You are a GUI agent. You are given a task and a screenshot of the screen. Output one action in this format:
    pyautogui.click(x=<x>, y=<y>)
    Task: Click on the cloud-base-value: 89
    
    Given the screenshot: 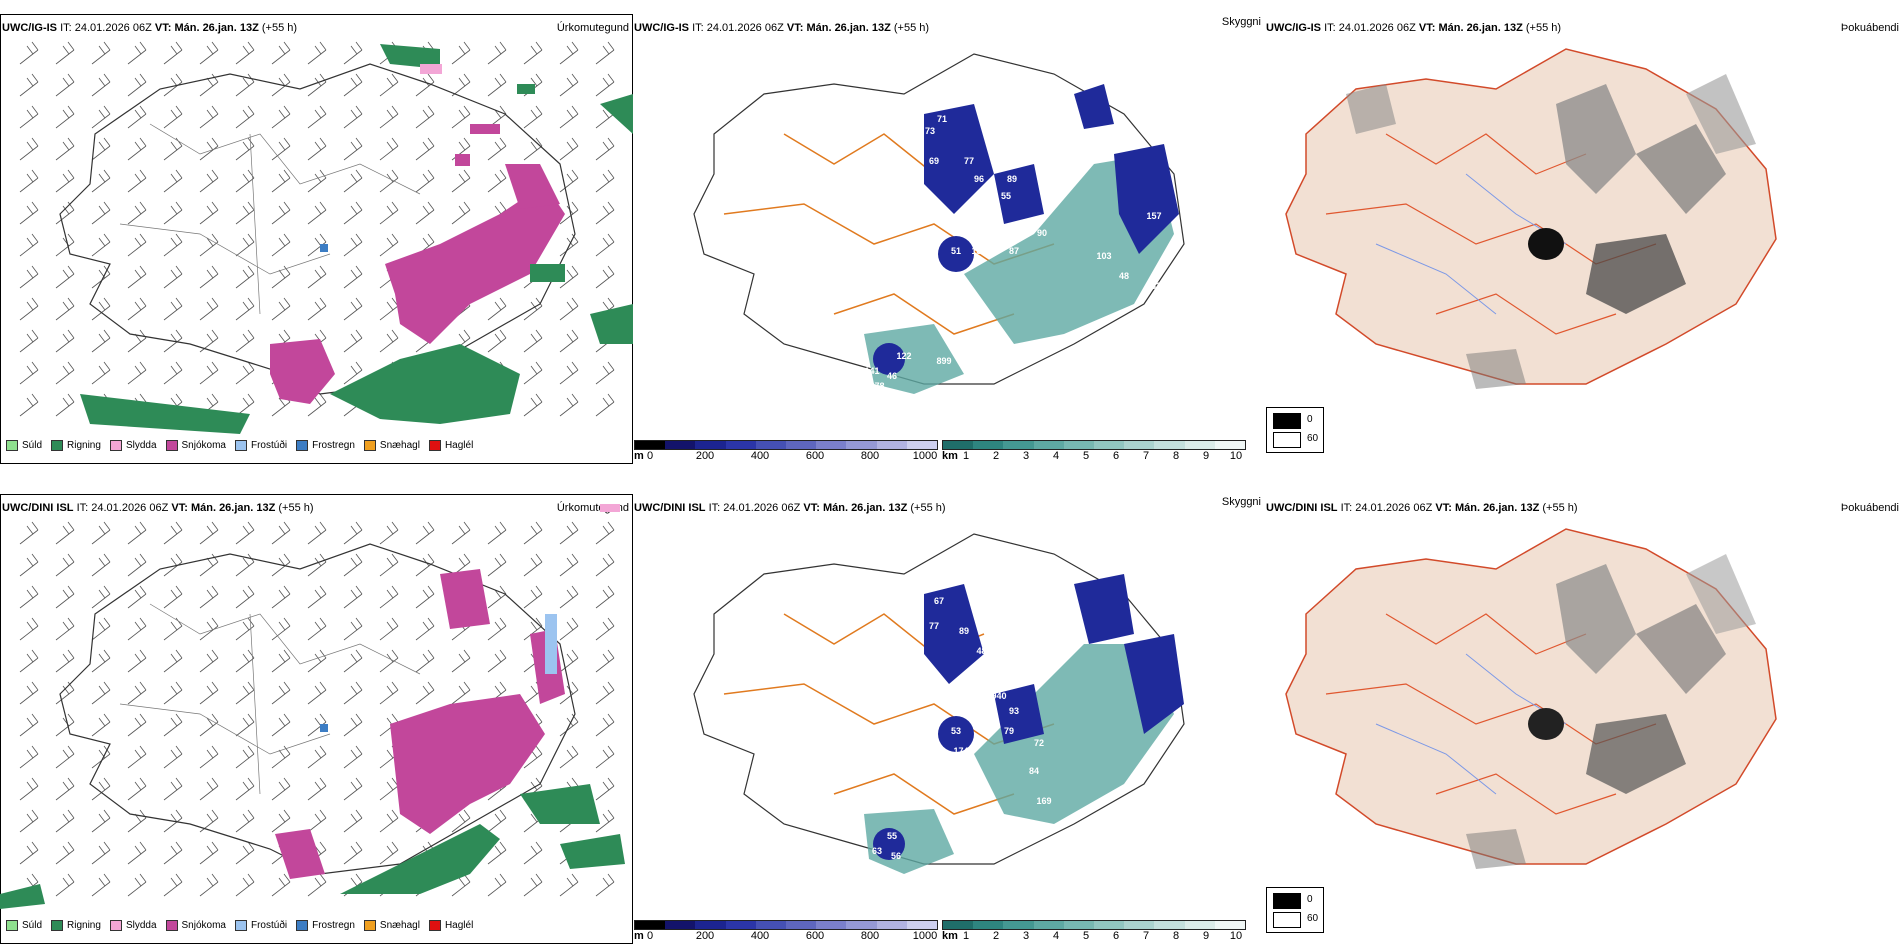 What is the action you would take?
    pyautogui.click(x=964, y=631)
    